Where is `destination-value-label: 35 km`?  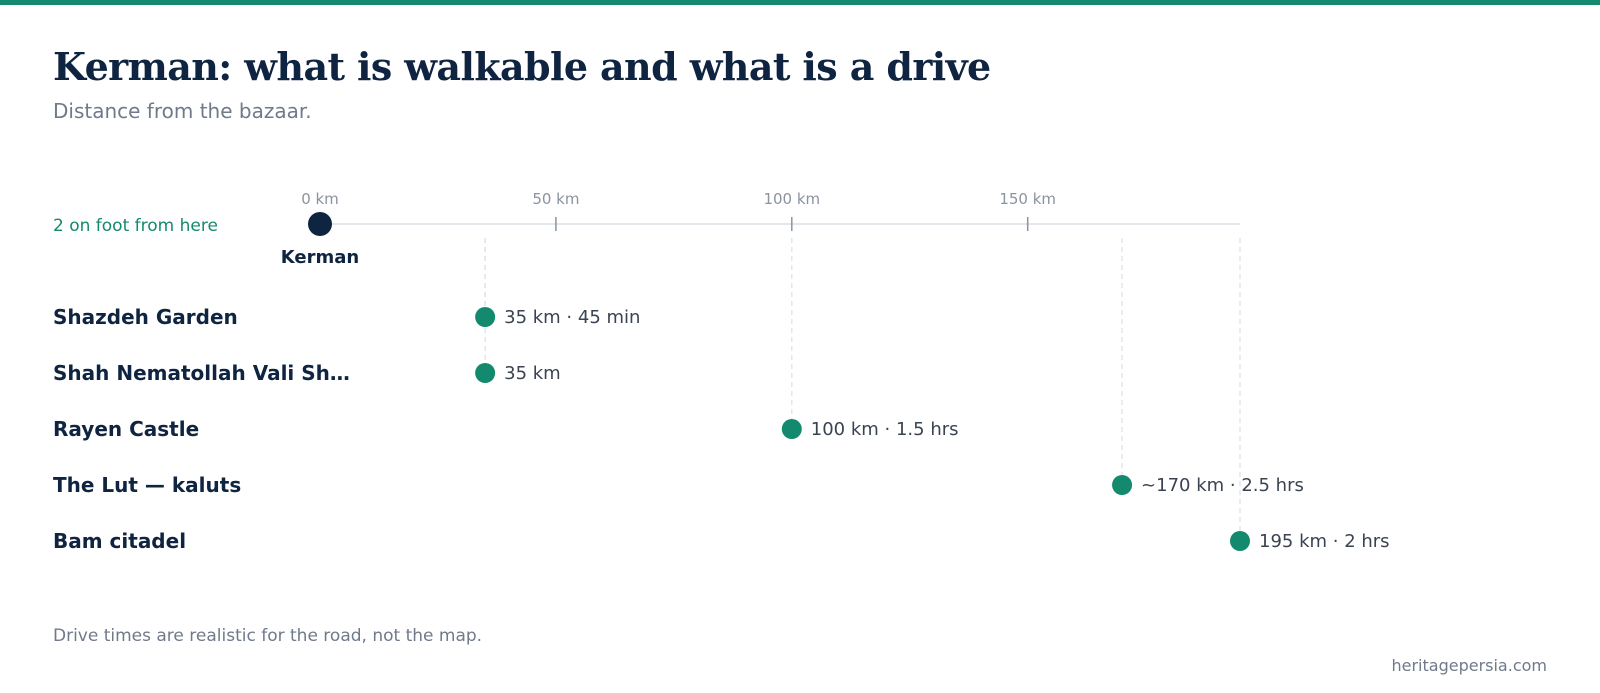
destination-value-label: 35 km is located at coordinates (532, 373).